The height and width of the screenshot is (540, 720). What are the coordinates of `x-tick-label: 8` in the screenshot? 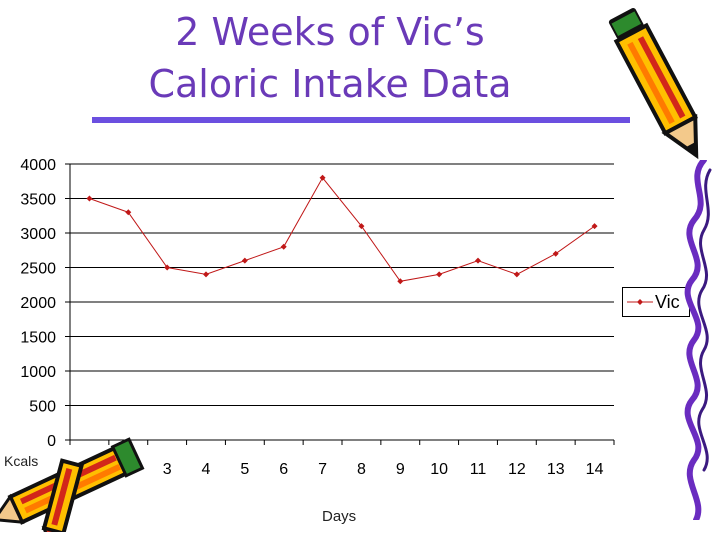 It's located at (361, 469).